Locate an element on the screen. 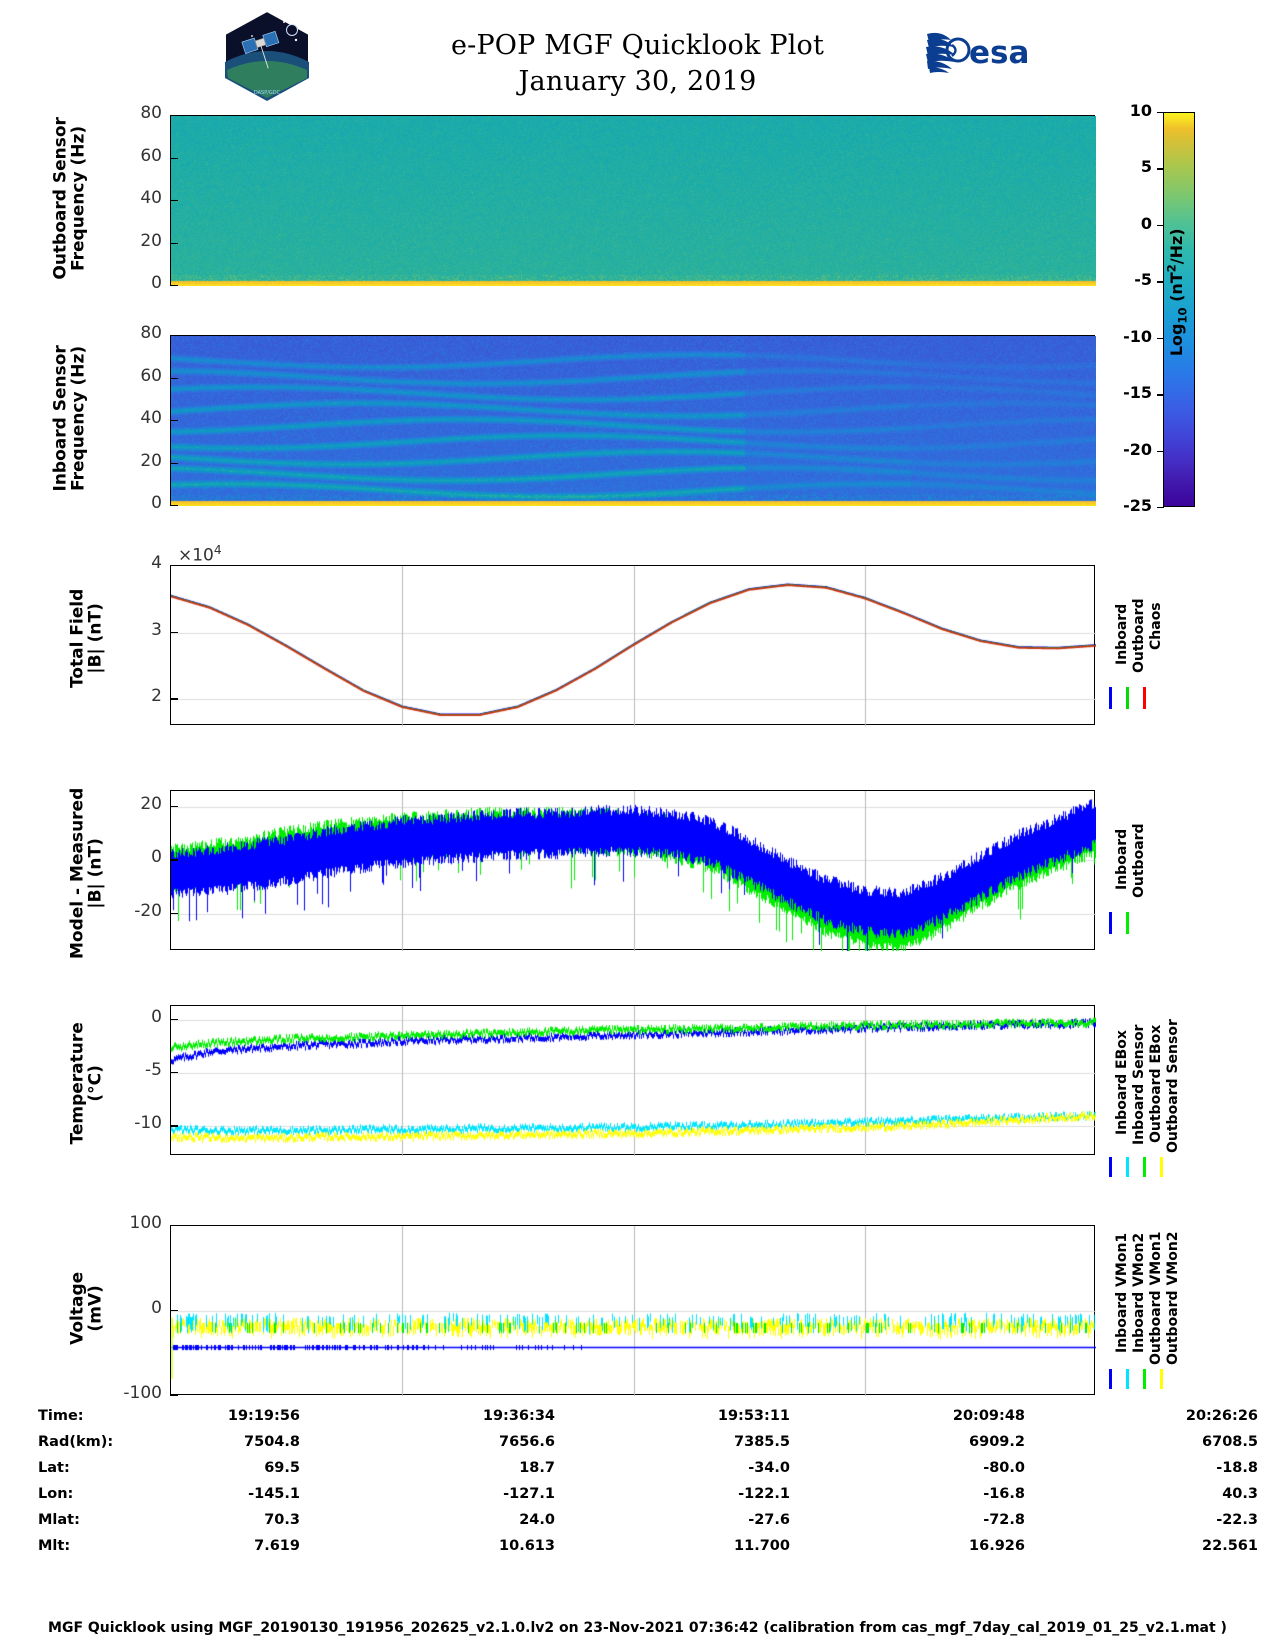 Image resolution: width=1275 pixels, height=1650 pixels. total-field-legend: Inboard Outboard Chaos is located at coordinates (1140, 645).